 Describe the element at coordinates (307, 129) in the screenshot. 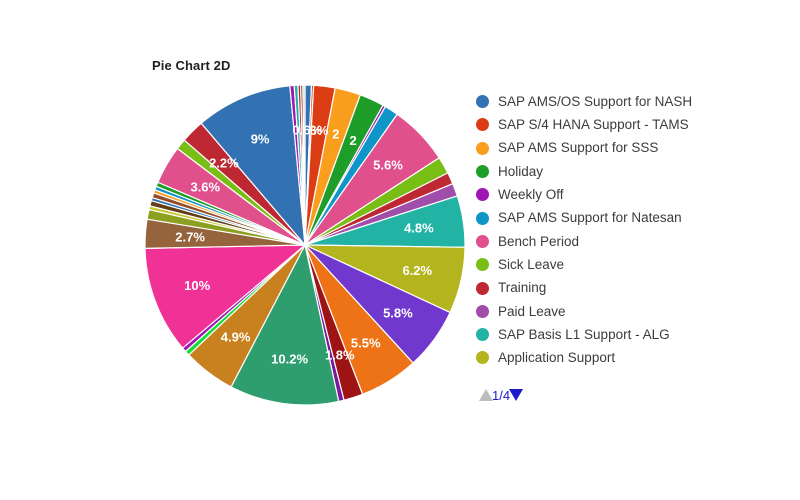

I see `pie-slice-label: 0.6%` at that location.